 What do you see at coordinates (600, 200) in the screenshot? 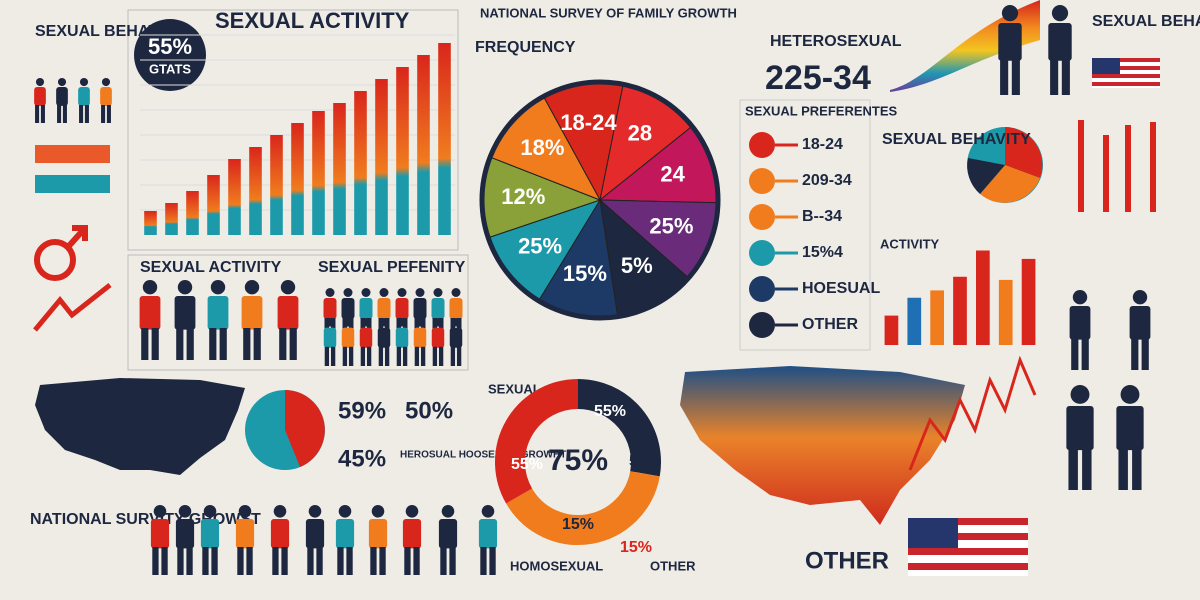
I see `pie-rim` at bounding box center [600, 200].